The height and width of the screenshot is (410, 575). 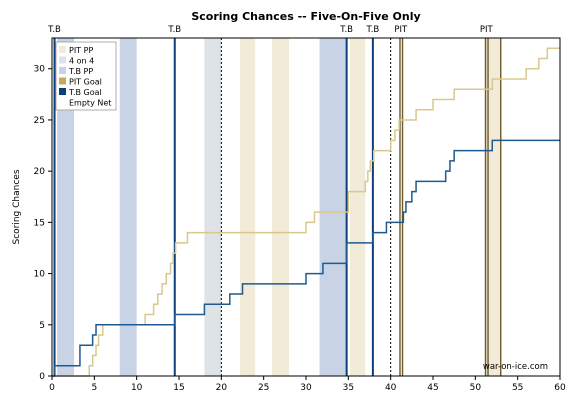 I want to click on x-tick-label: 15, so click(x=178, y=388).